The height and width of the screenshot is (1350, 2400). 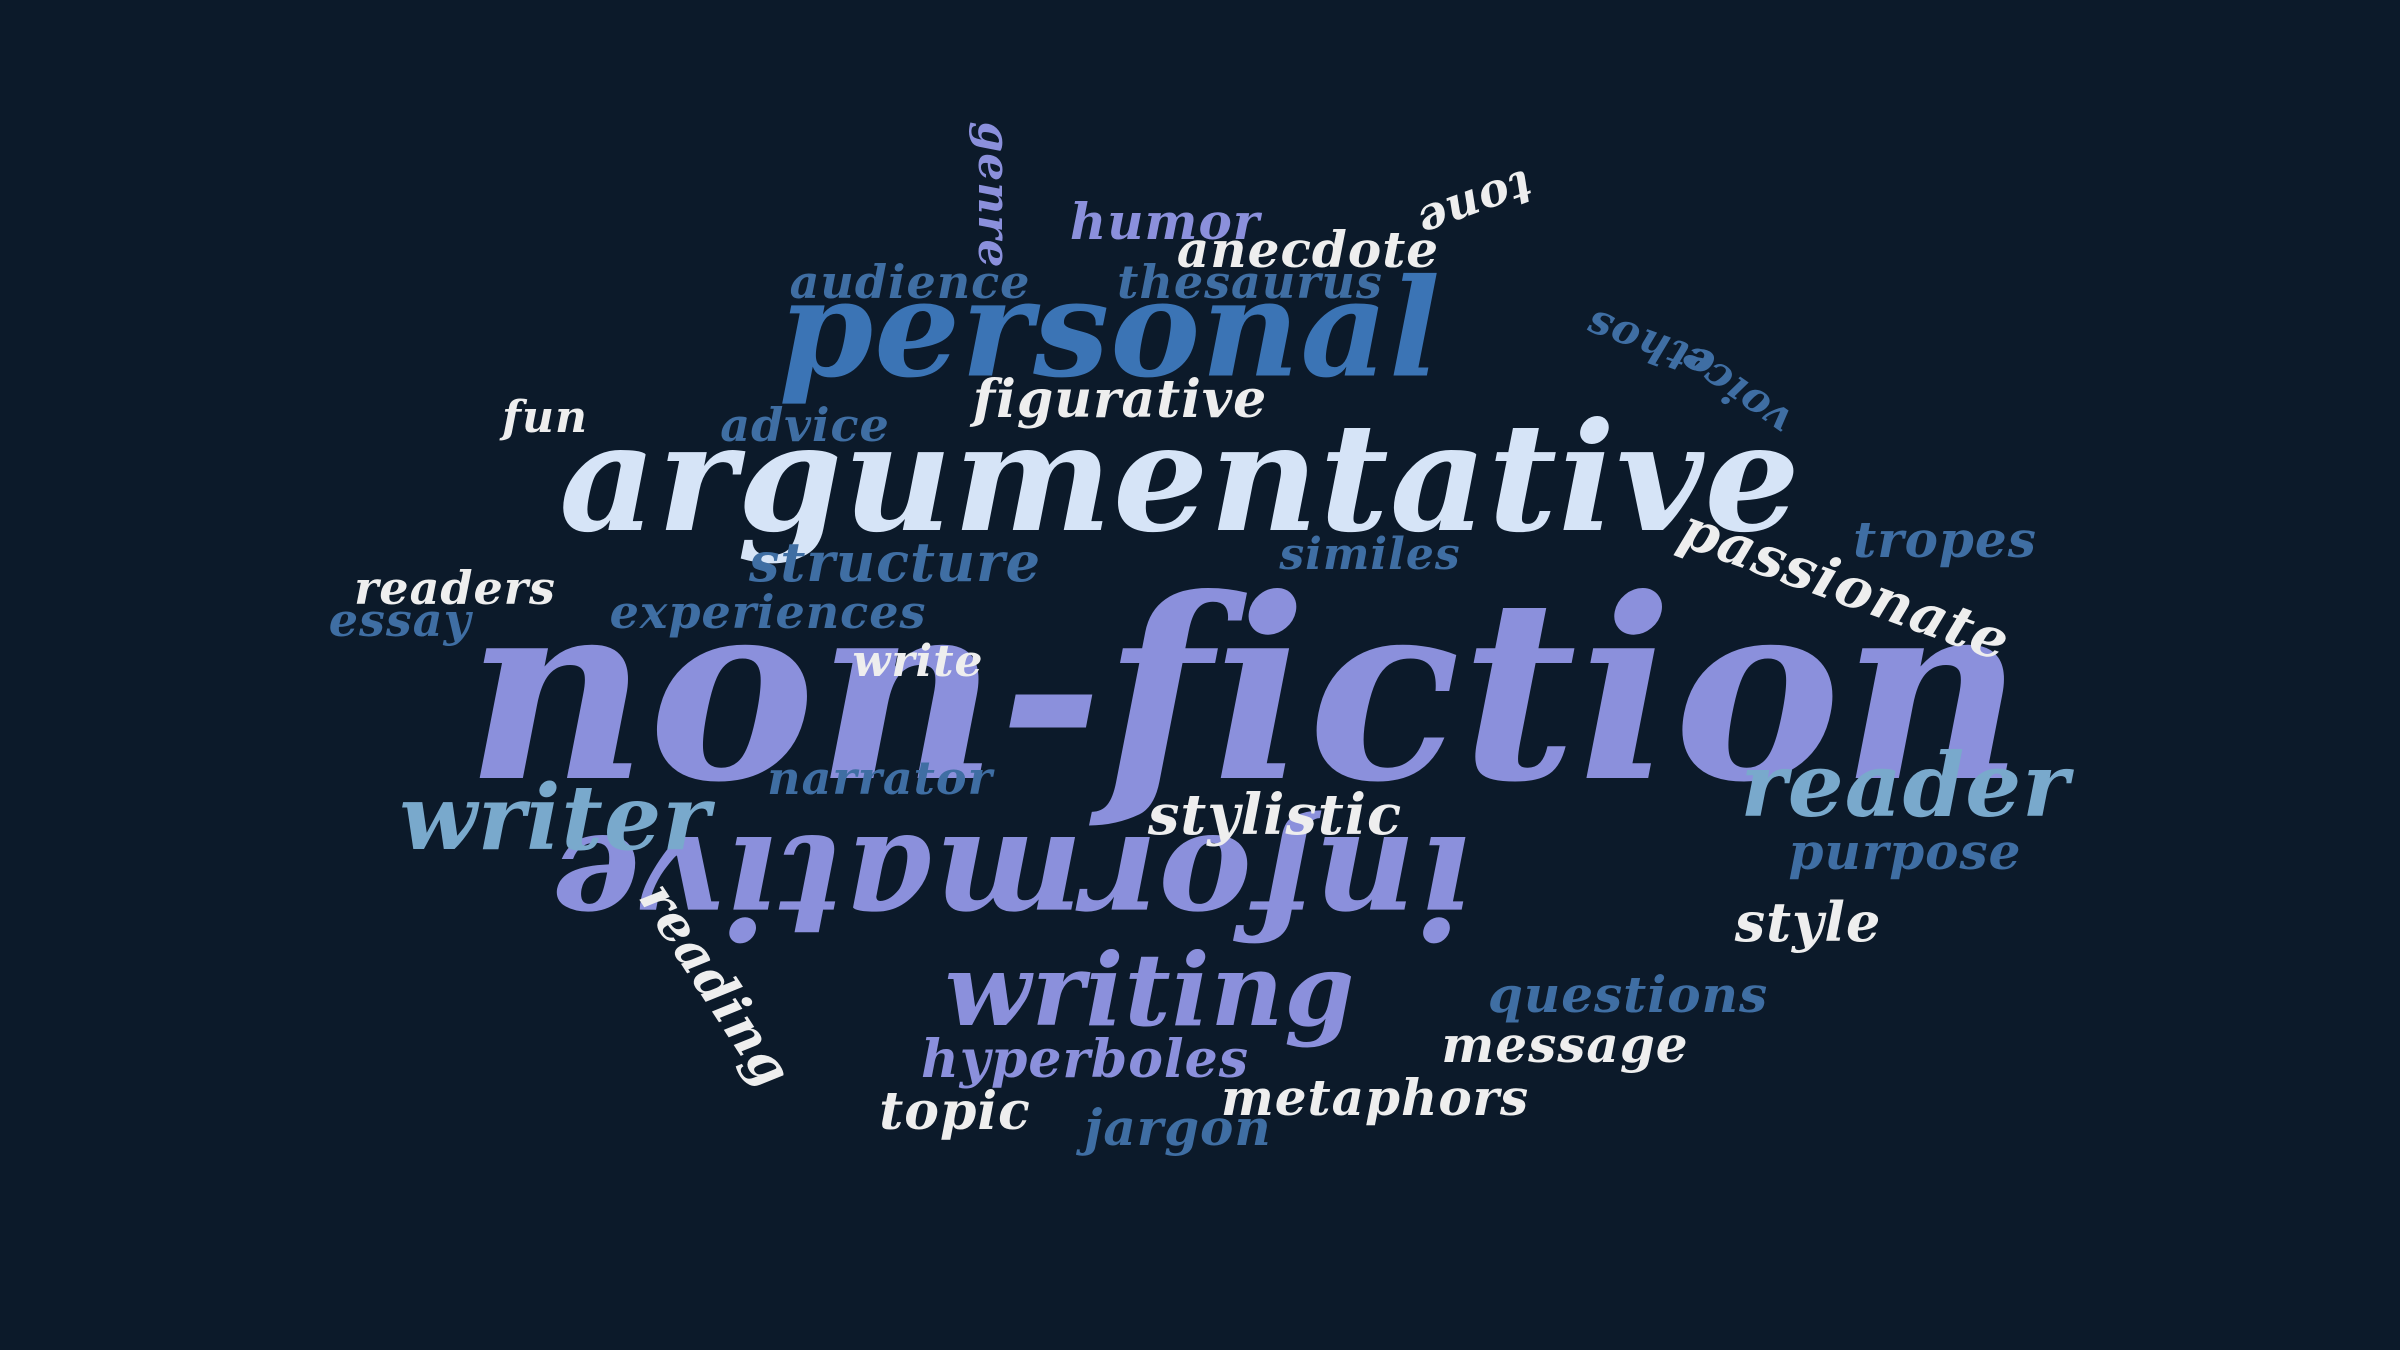 I want to click on word-figurative: figurative, so click(x=1120, y=399).